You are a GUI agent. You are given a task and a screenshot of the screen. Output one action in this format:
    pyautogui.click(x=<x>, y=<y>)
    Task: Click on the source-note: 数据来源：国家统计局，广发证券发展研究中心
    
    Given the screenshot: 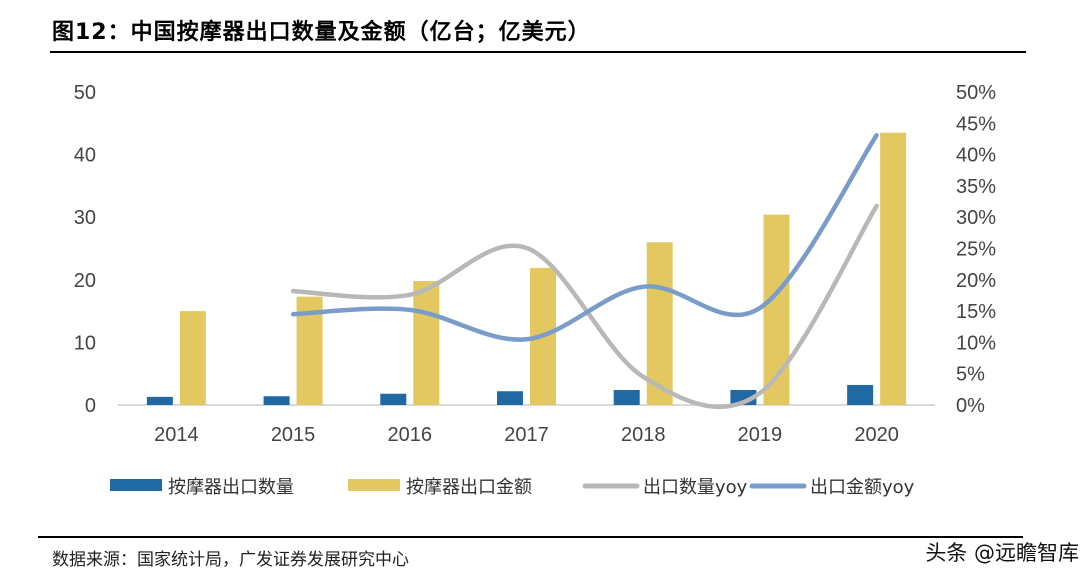 What is the action you would take?
    pyautogui.click(x=230, y=560)
    